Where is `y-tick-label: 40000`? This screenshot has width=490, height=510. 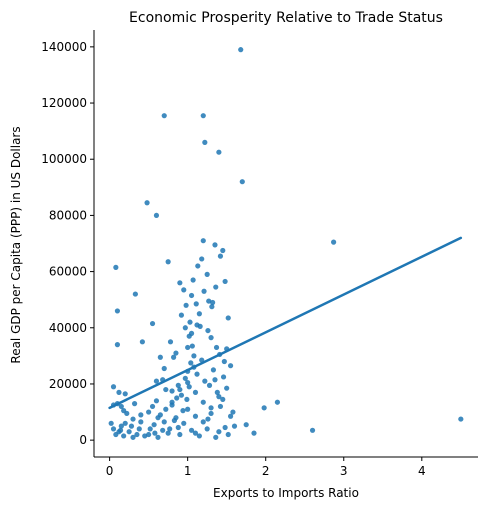
y-tick-label: 40000 is located at coordinates (68, 328).